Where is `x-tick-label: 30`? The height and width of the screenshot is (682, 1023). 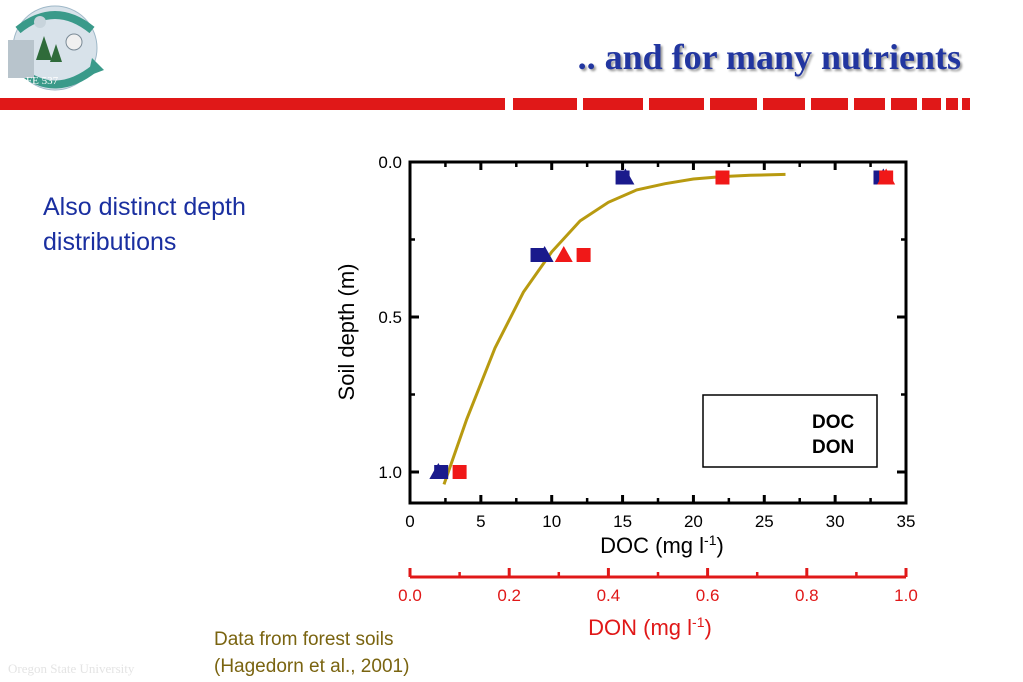
x-tick-label: 30 is located at coordinates (835, 521).